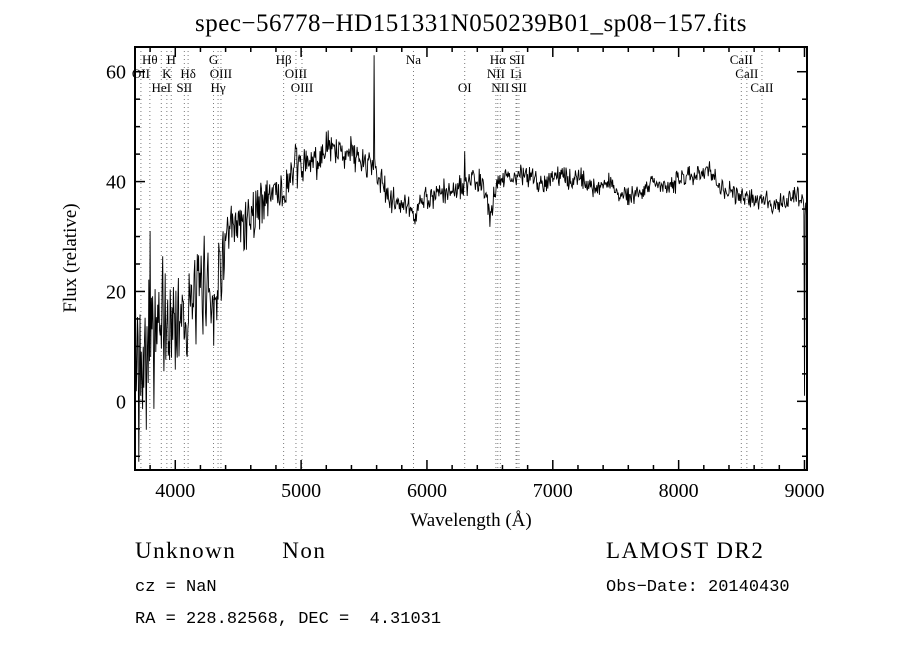  Describe the element at coordinates (470, 520) in the screenshot. I see `x-axis-label: Wavelength (Å)` at that location.